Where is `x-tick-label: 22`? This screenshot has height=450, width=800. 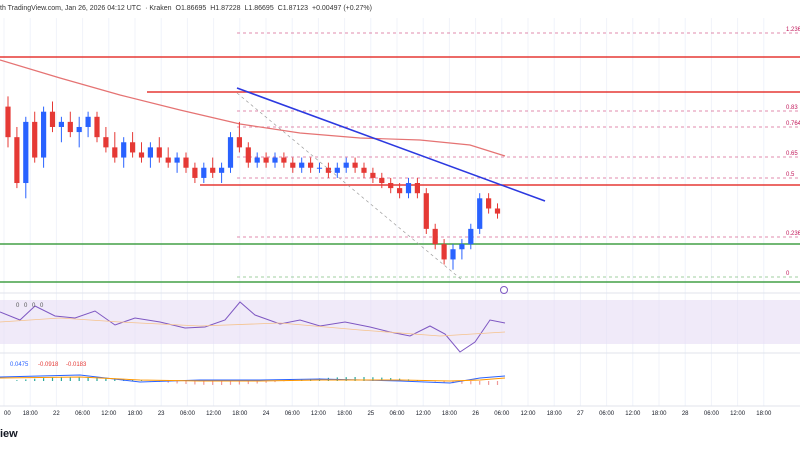
x-tick-label: 22 is located at coordinates (56, 414).